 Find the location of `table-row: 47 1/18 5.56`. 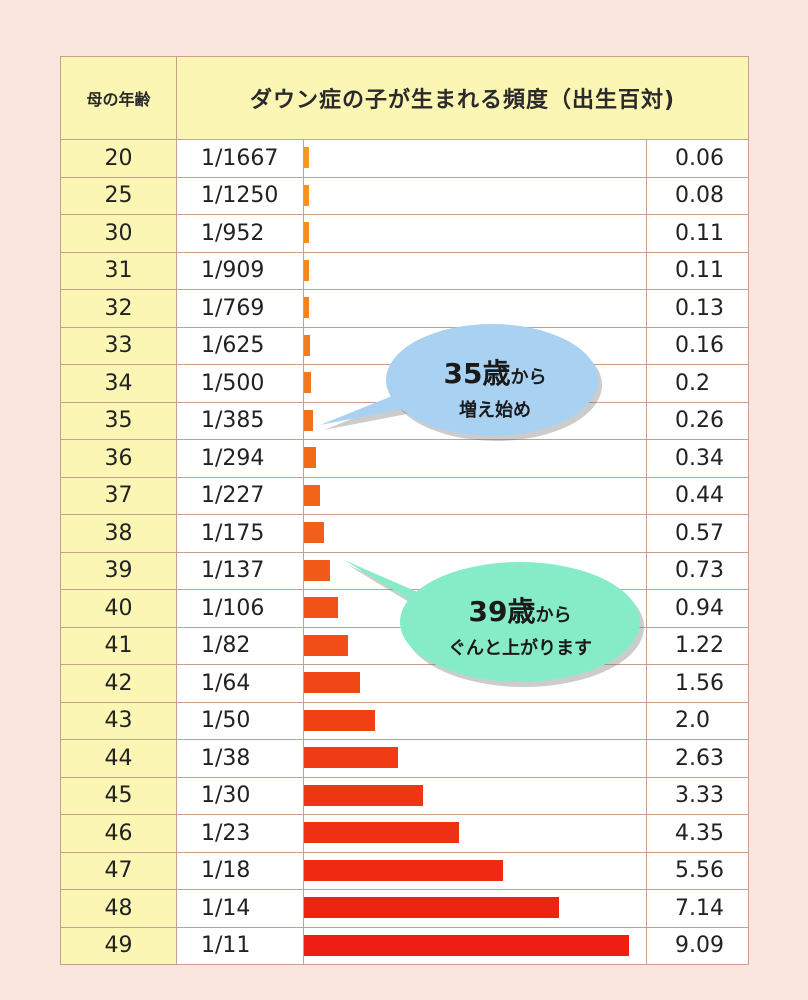

table-row: 47 1/18 5.56 is located at coordinates (405, 870).